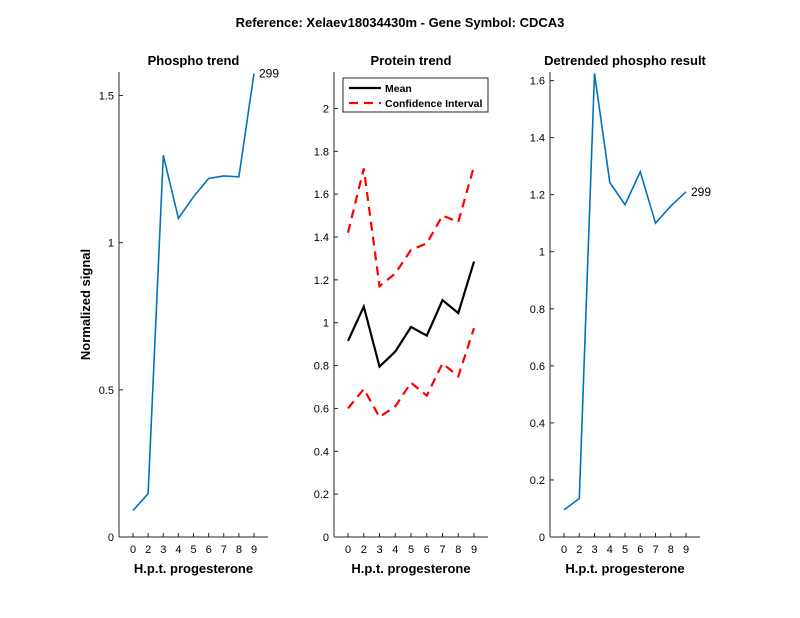 This screenshot has height=618, width=800. I want to click on legend-label: Mean, so click(398, 89).